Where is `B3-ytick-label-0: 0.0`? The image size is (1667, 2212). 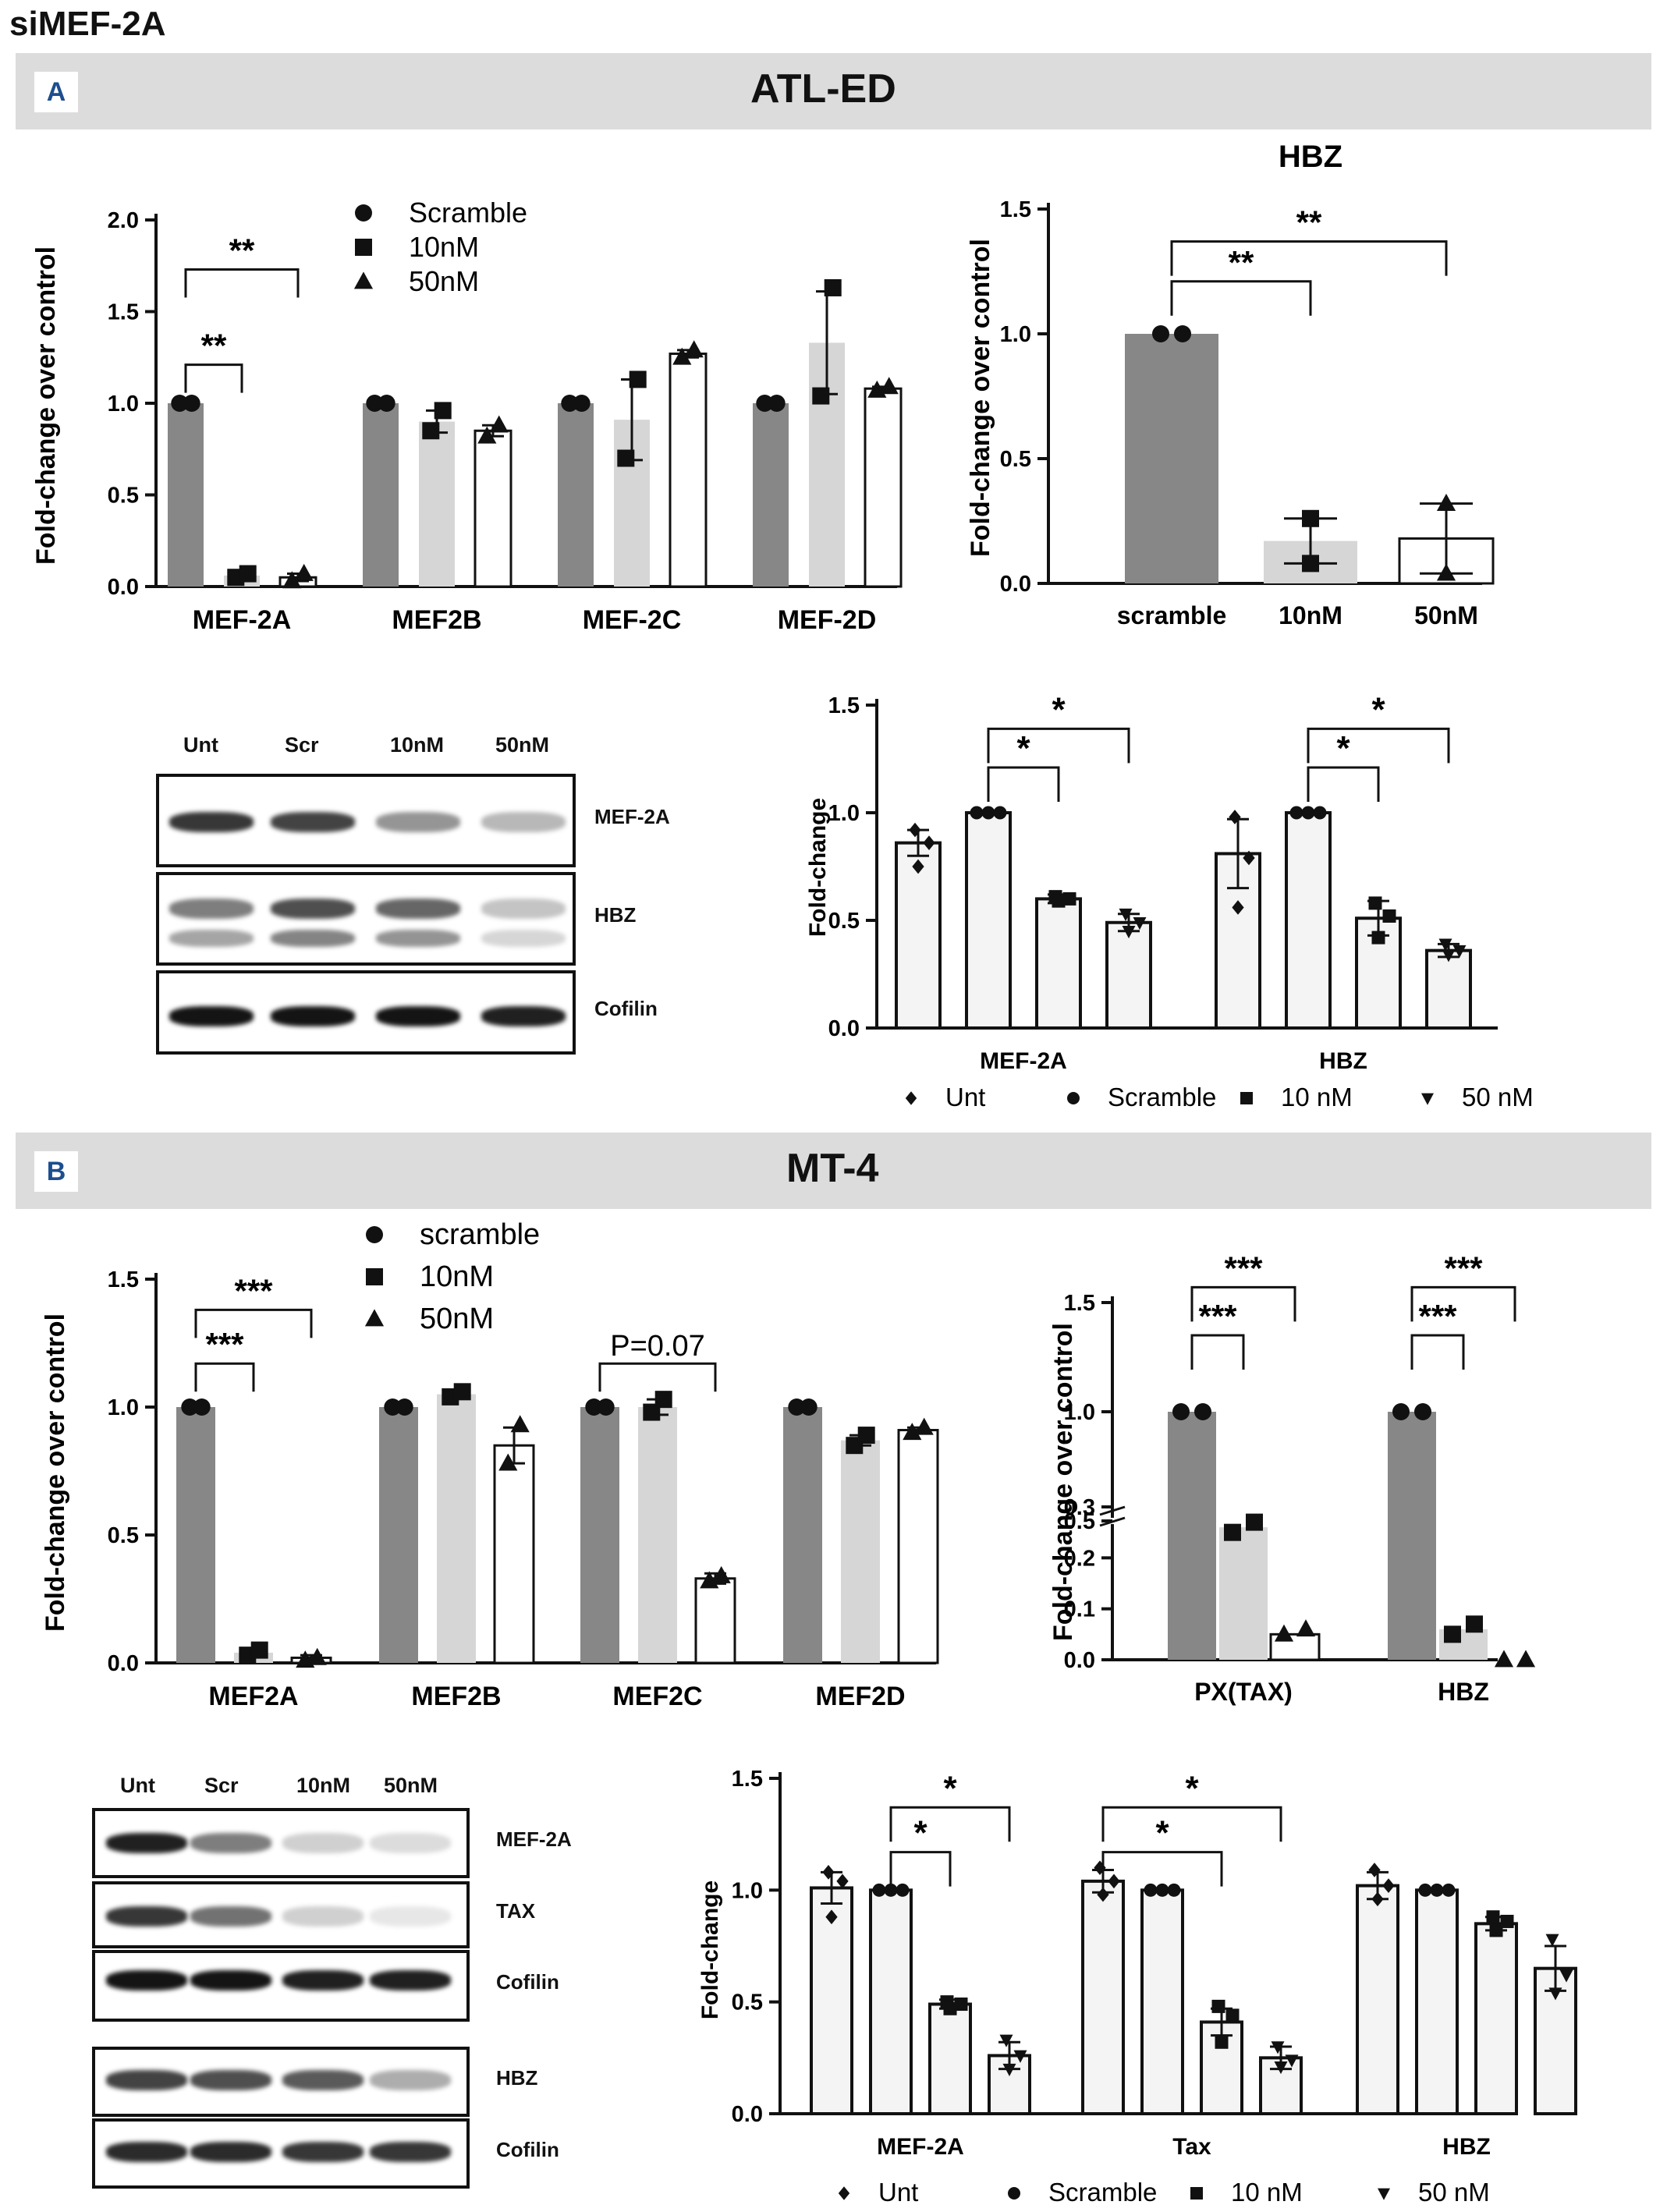
B3-ytick-label-0: 0.0 is located at coordinates (747, 2114).